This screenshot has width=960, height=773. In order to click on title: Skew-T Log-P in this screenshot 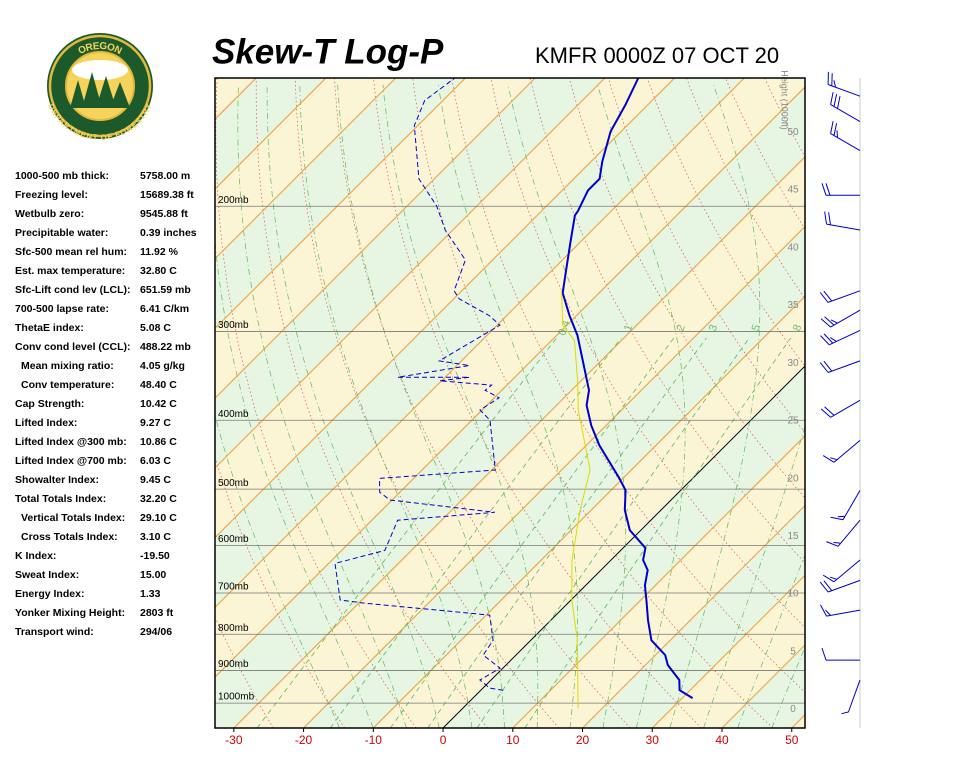, I will do `click(328, 51)`.